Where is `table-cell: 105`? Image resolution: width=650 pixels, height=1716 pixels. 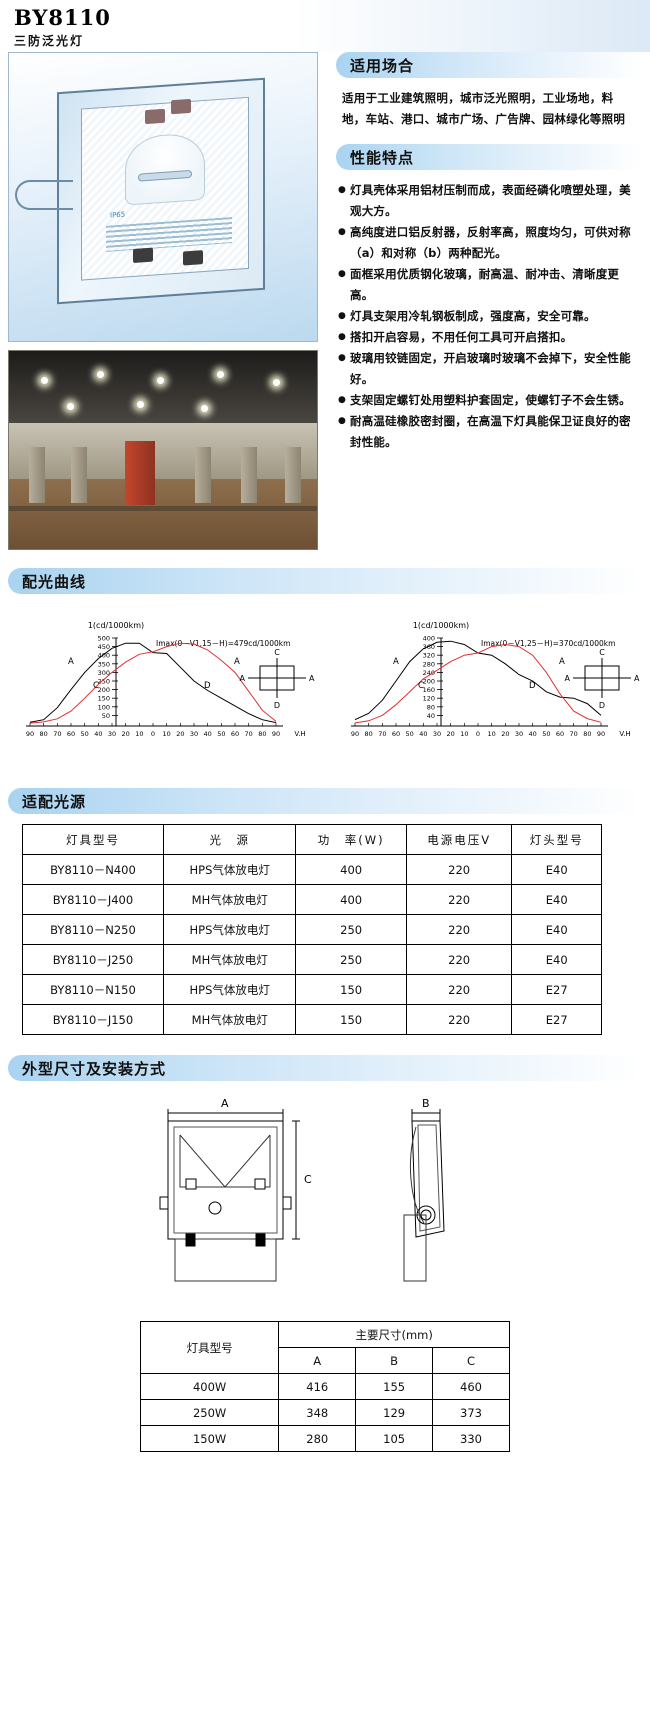 table-cell: 105 is located at coordinates (394, 1438).